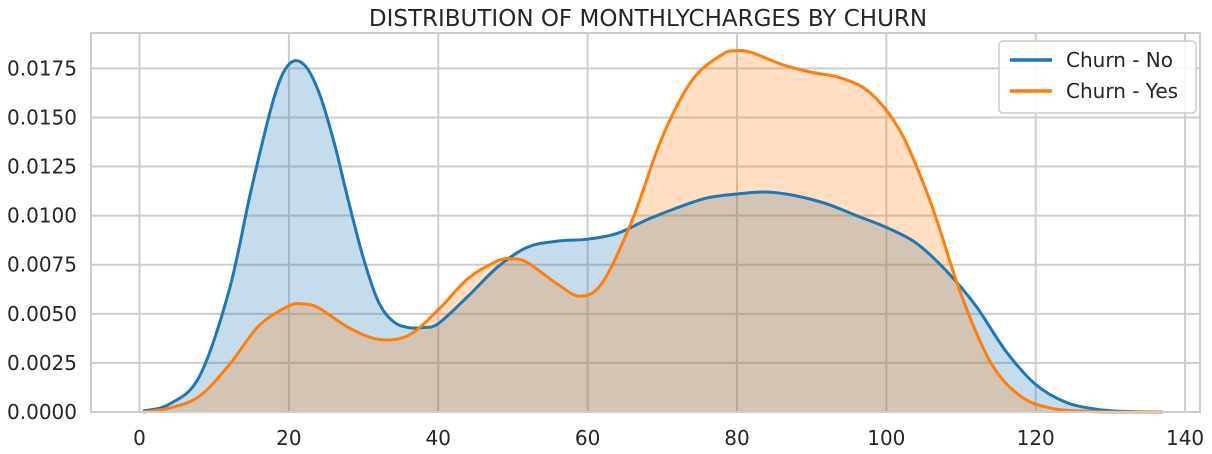 This screenshot has height=454, width=1212. What do you see at coordinates (438, 438) in the screenshot?
I see `x-tick-label: 40` at bounding box center [438, 438].